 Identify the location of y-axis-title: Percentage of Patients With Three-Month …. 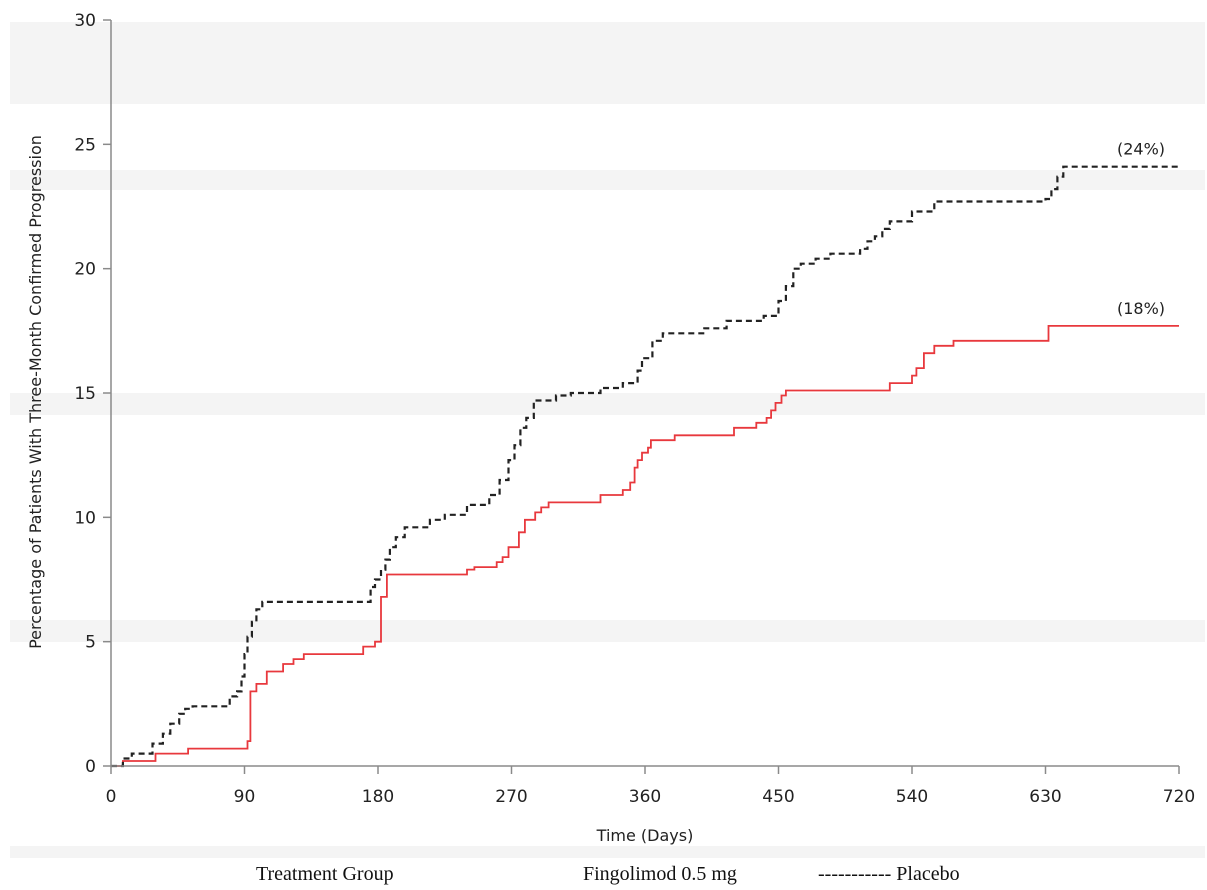
(35, 392).